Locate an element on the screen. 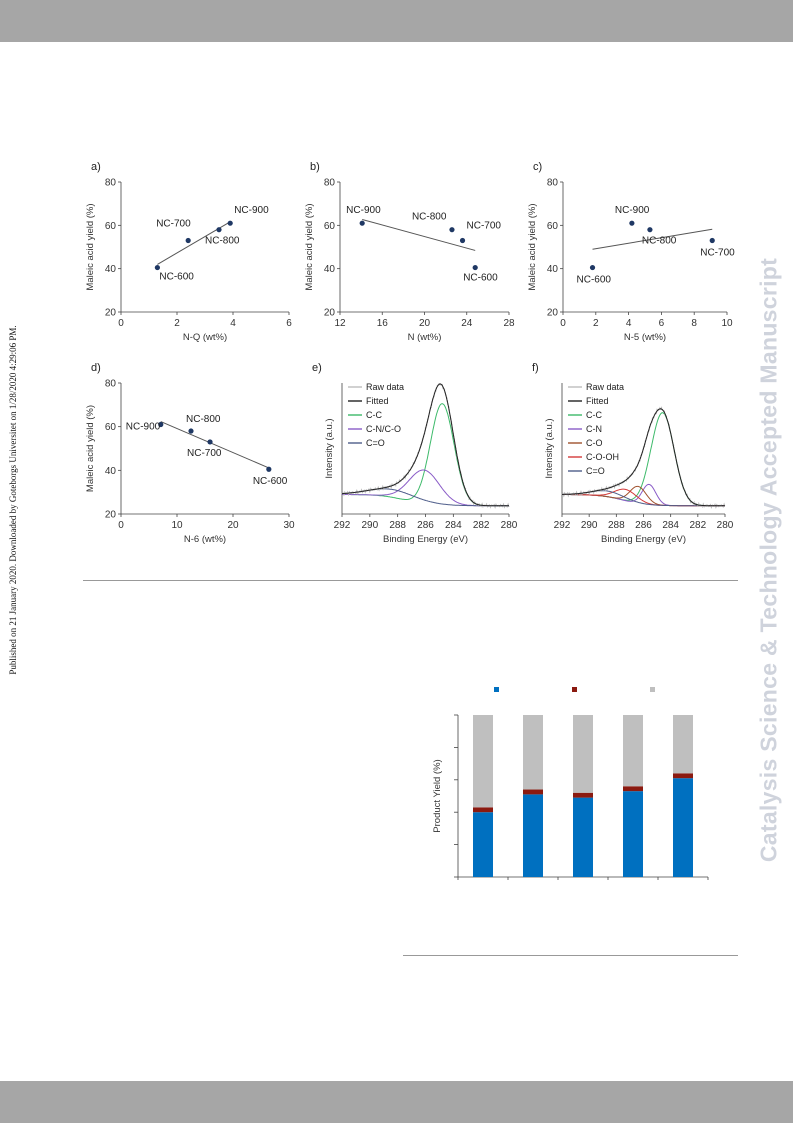 The height and width of the screenshot is (1123, 793). legend-label: C-C is located at coordinates (594, 415).